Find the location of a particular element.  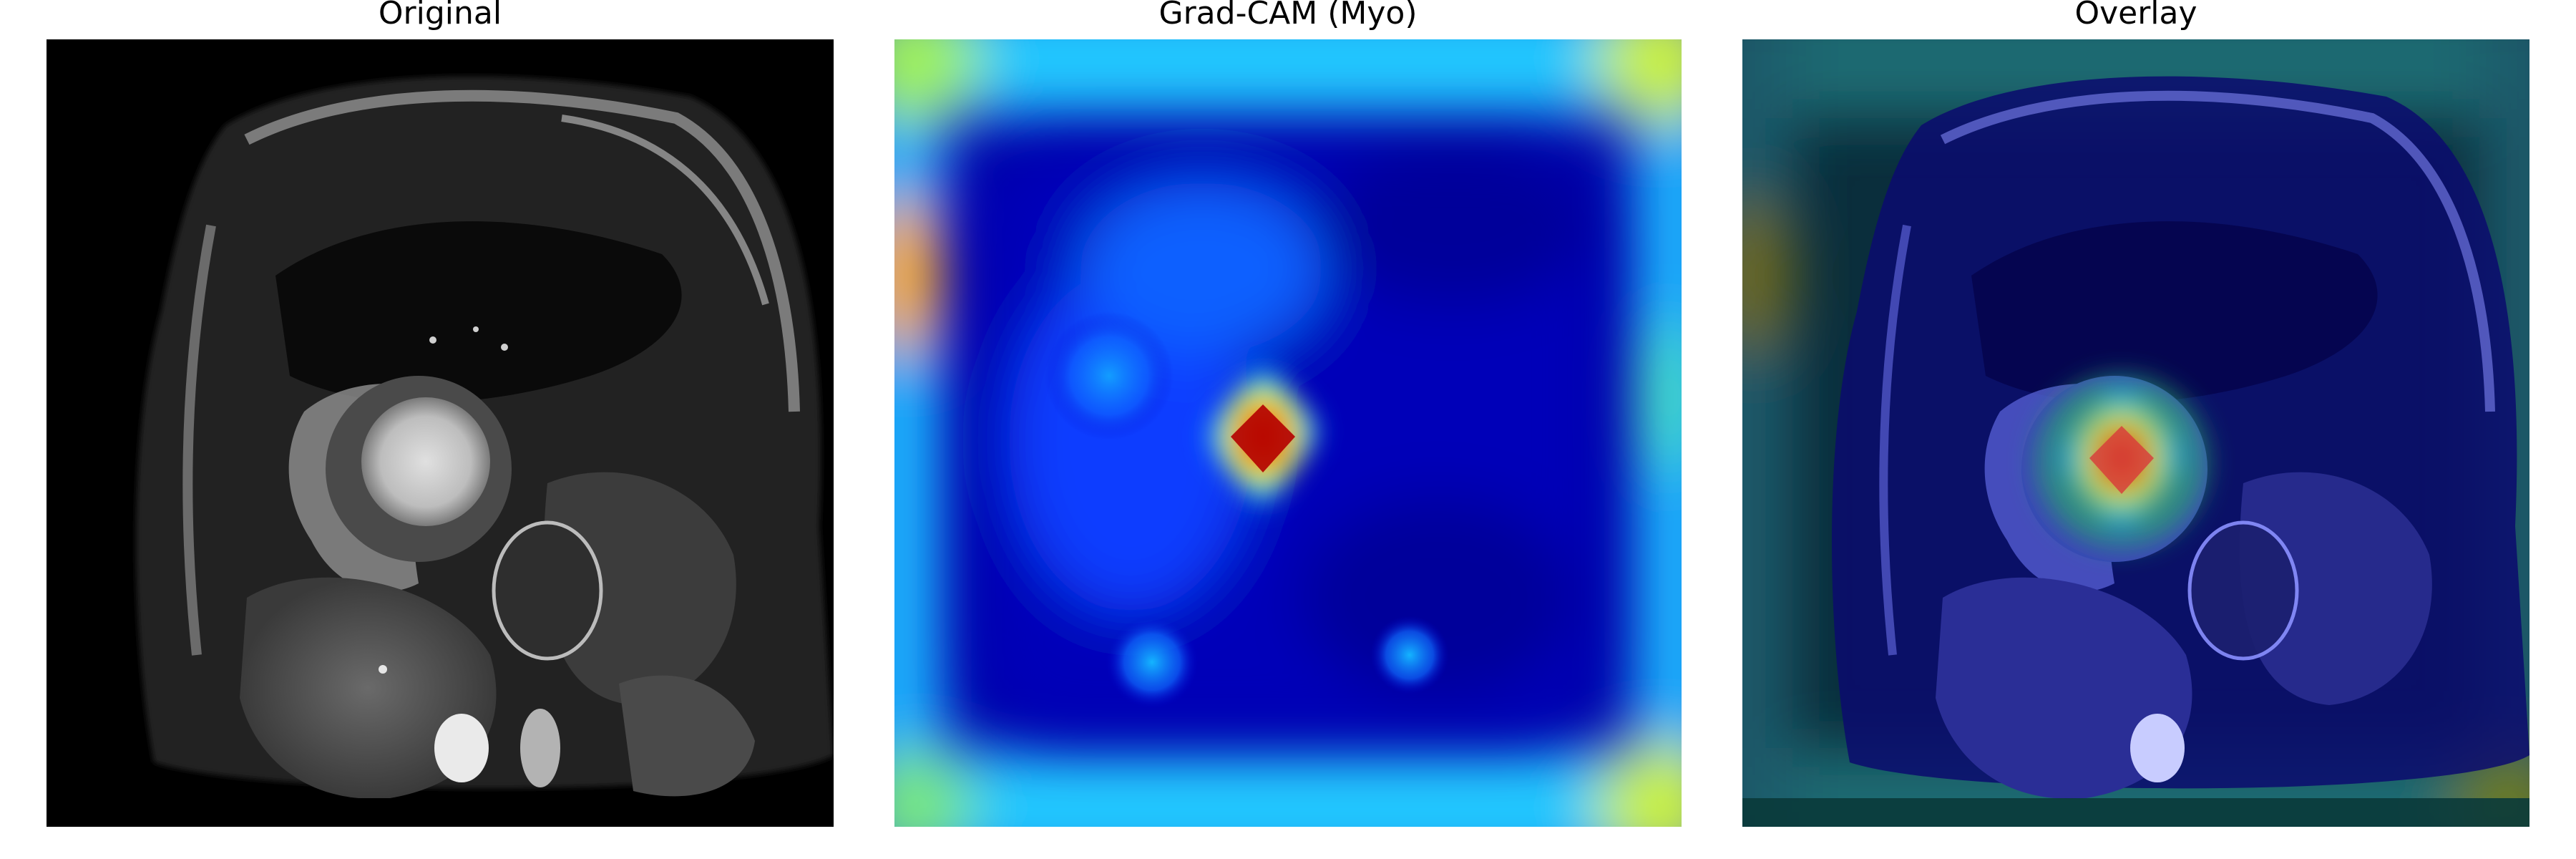

original-title: Original is located at coordinates (440, 15).